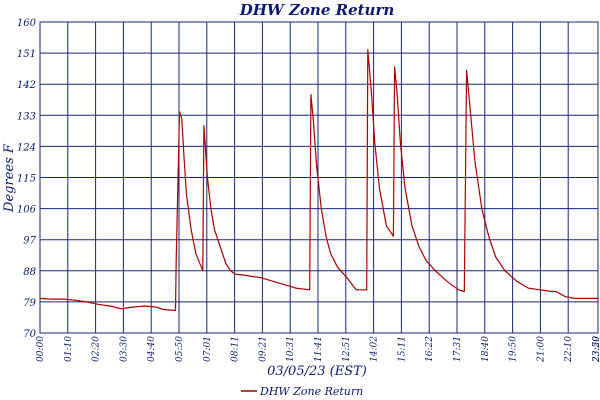  Describe the element at coordinates (27, 23) in the screenshot. I see `y-tick-label: 160` at that location.